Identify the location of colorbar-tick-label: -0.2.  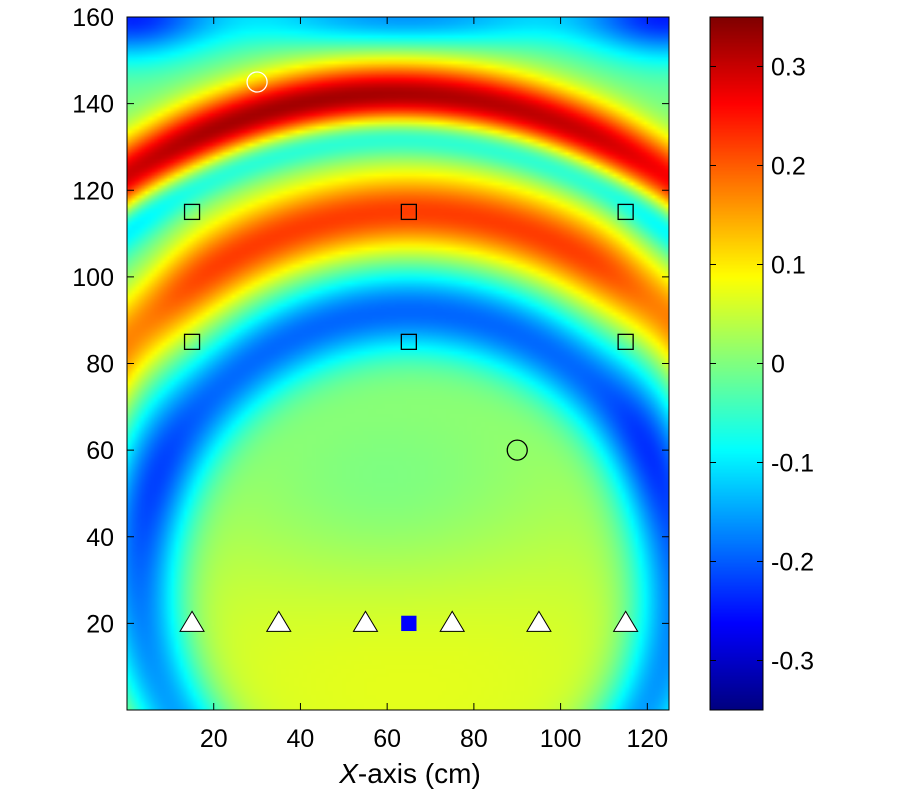
(792, 563).